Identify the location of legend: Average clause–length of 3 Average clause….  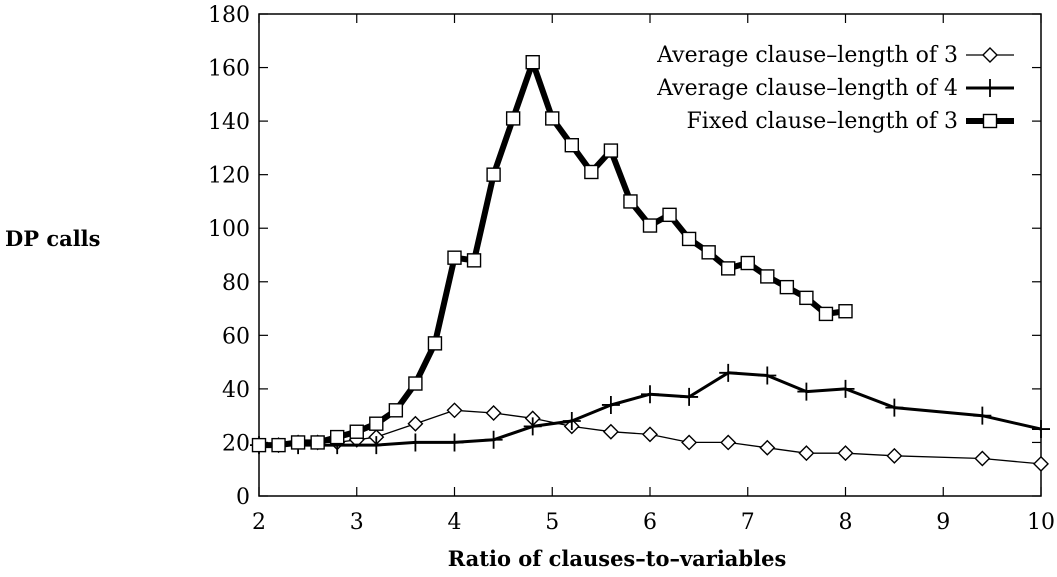
(835, 88).